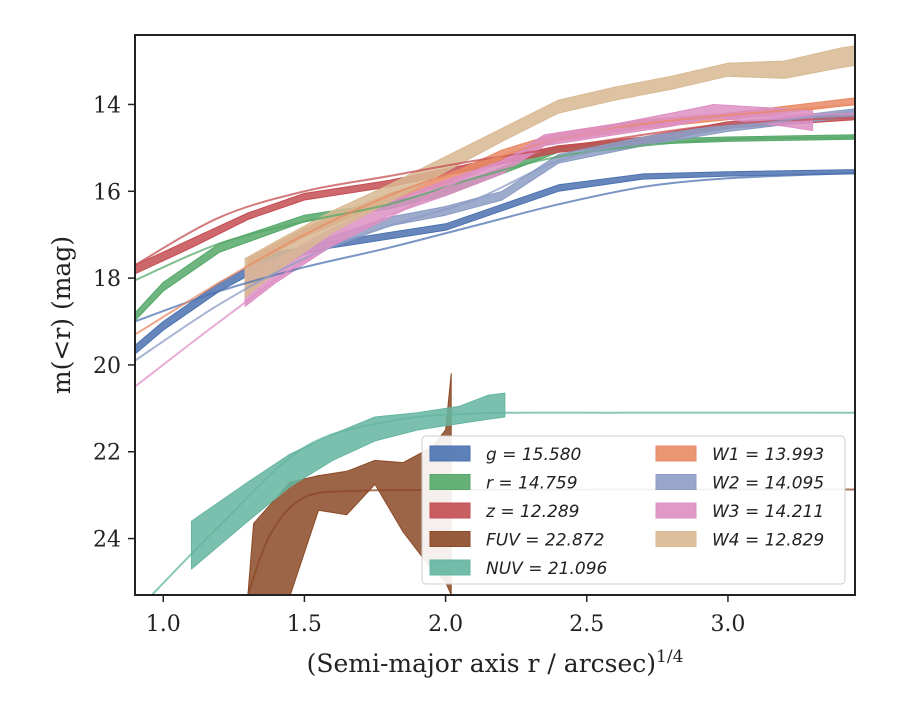 This screenshot has width=900, height=705. I want to click on legend-item-r: r = 14.759, so click(503, 484).